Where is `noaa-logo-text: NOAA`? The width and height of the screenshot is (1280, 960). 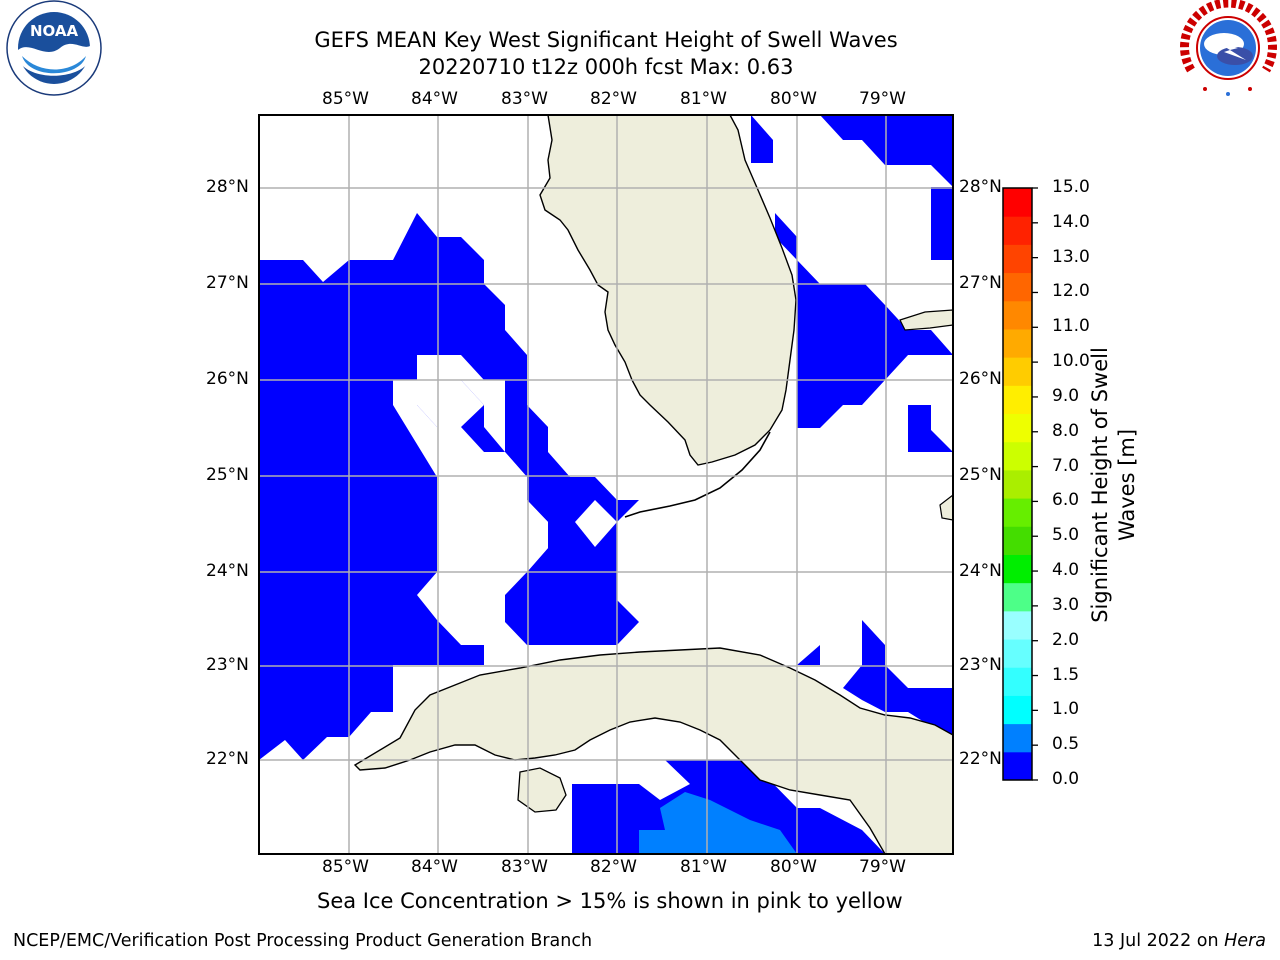
noaa-logo-text: NOAA is located at coordinates (54, 31).